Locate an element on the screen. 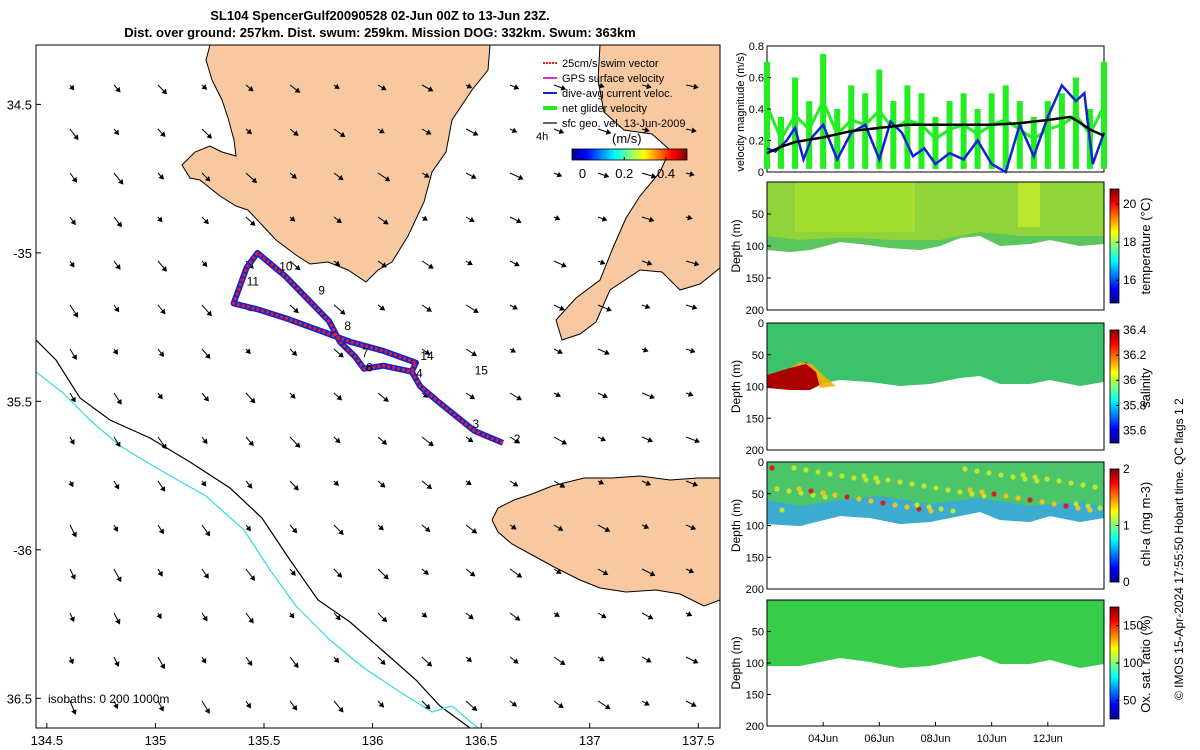 Image resolution: width=1200 pixels, height=750 pixels. waypoint-label: 3 is located at coordinates (475, 424).